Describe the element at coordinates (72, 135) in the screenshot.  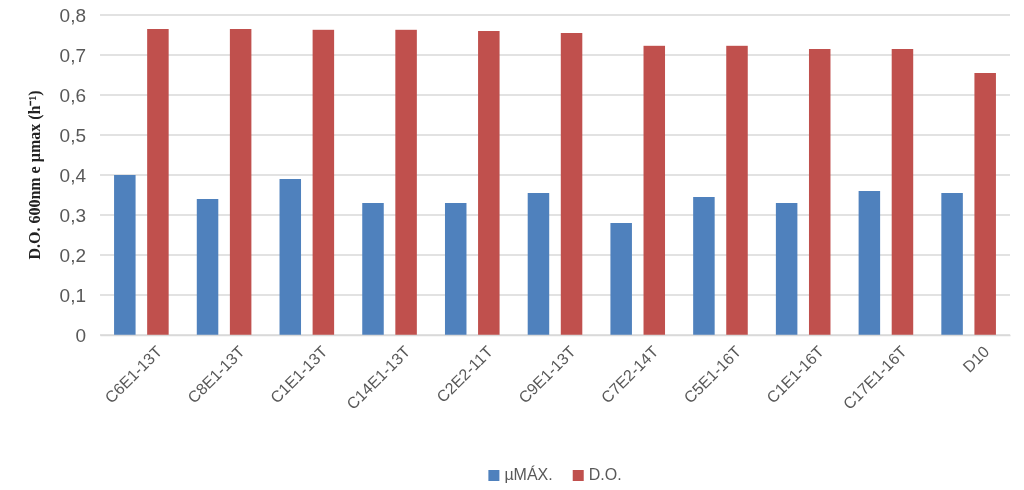
I see `y-tick-label: 0,5` at that location.